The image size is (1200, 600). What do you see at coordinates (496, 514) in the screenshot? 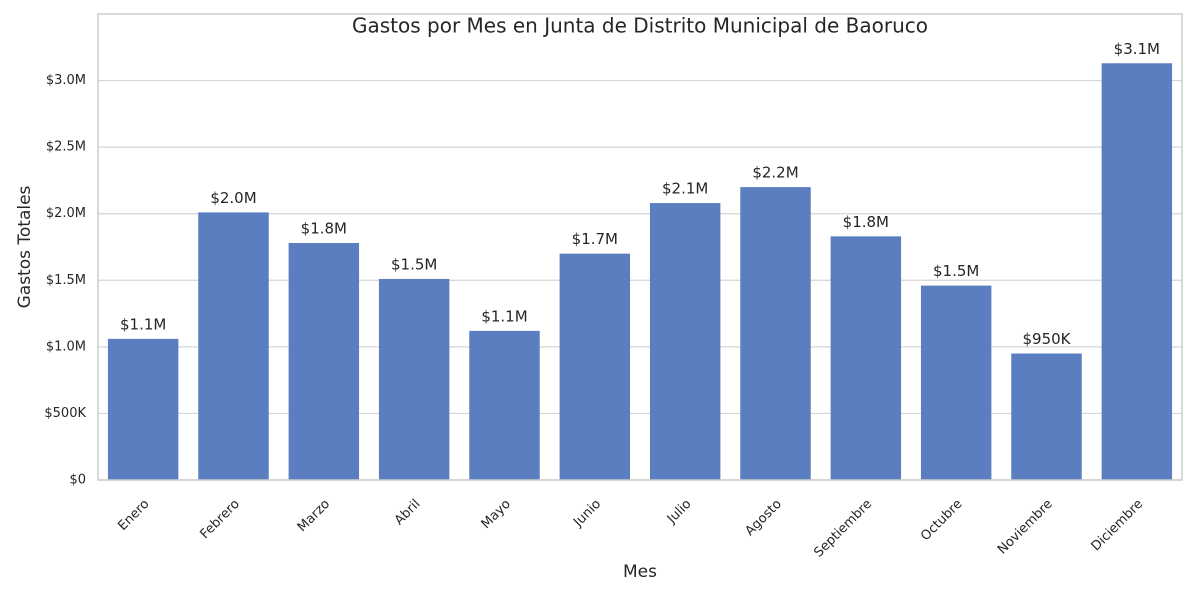
I see `x-tick-label: Mayo` at bounding box center [496, 514].